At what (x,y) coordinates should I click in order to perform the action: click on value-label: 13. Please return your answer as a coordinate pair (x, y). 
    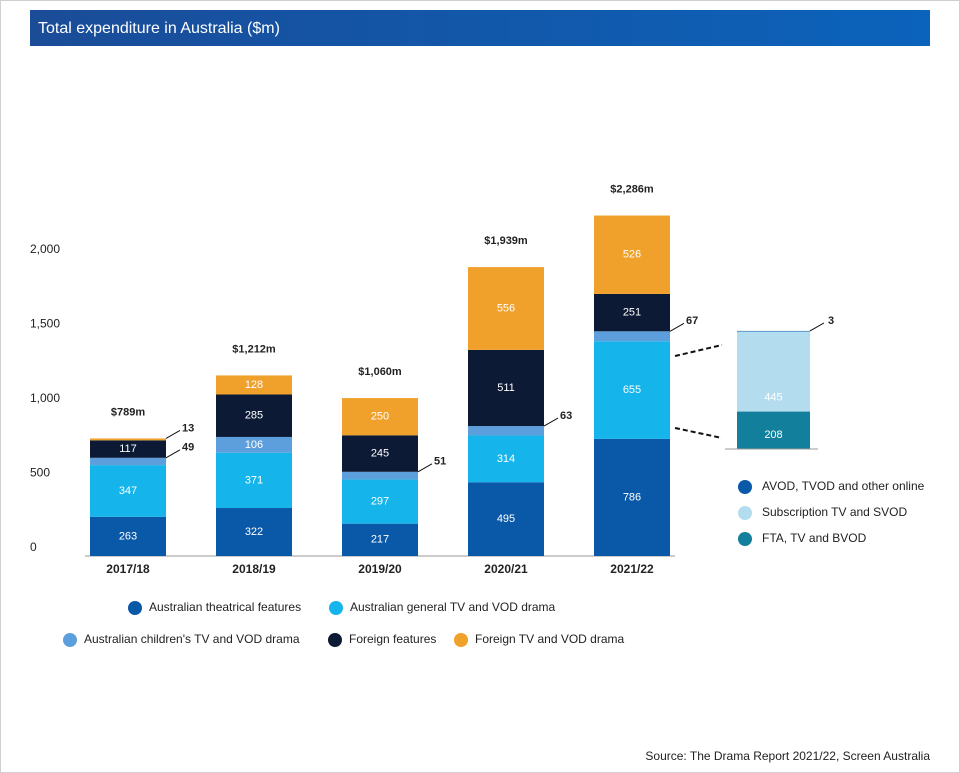
    Looking at the image, I should click on (188, 428).